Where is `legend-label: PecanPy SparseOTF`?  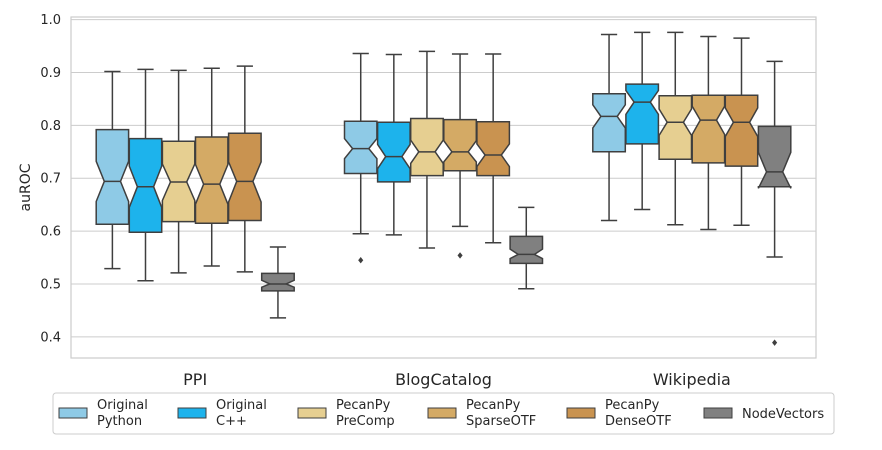 legend-label: PecanPy SparseOTF is located at coordinates (501, 413).